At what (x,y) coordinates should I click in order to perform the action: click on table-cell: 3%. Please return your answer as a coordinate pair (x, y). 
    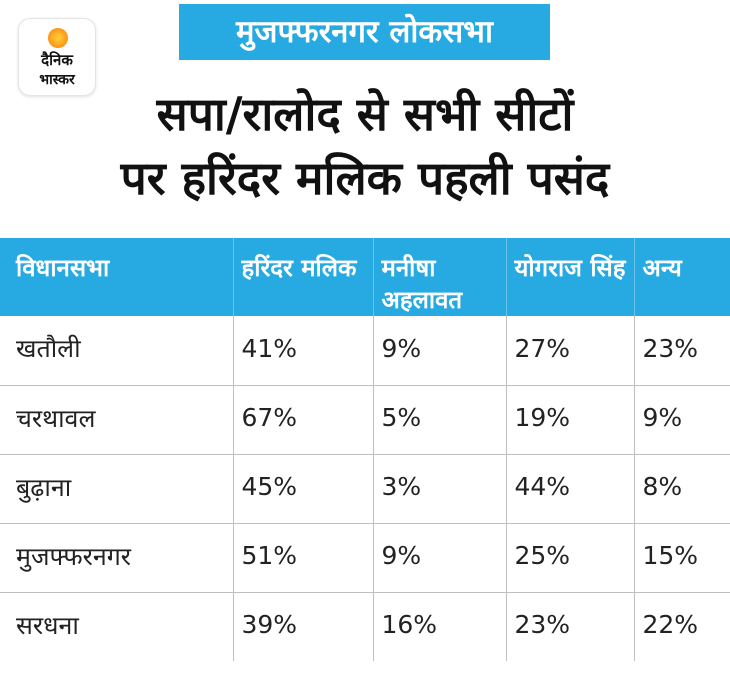
    Looking at the image, I should click on (439, 489).